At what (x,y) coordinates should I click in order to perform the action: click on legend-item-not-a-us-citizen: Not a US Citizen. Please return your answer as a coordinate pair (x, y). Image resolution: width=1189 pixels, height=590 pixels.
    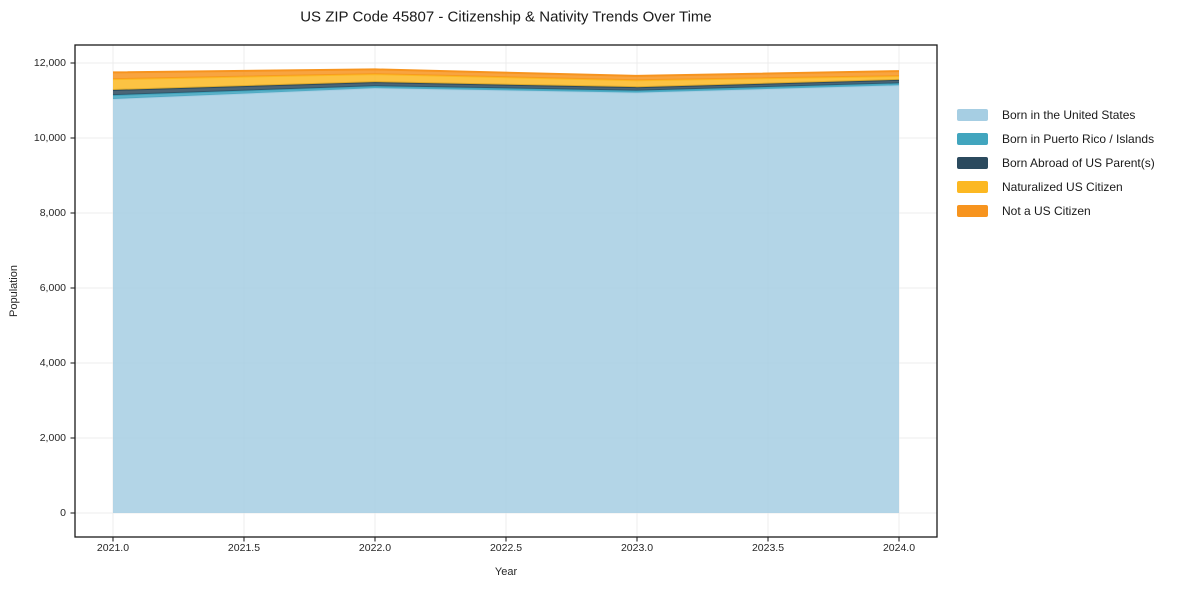
    Looking at the image, I should click on (1056, 210).